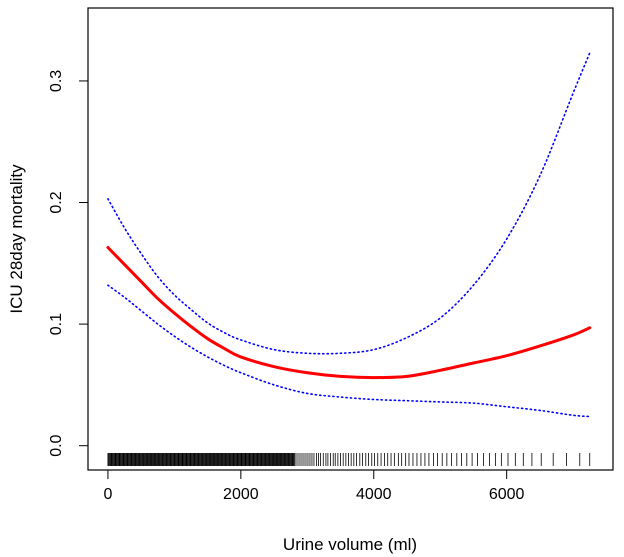 The image size is (624, 557). What do you see at coordinates (374, 494) in the screenshot?
I see `x-tick-label: 4000` at bounding box center [374, 494].